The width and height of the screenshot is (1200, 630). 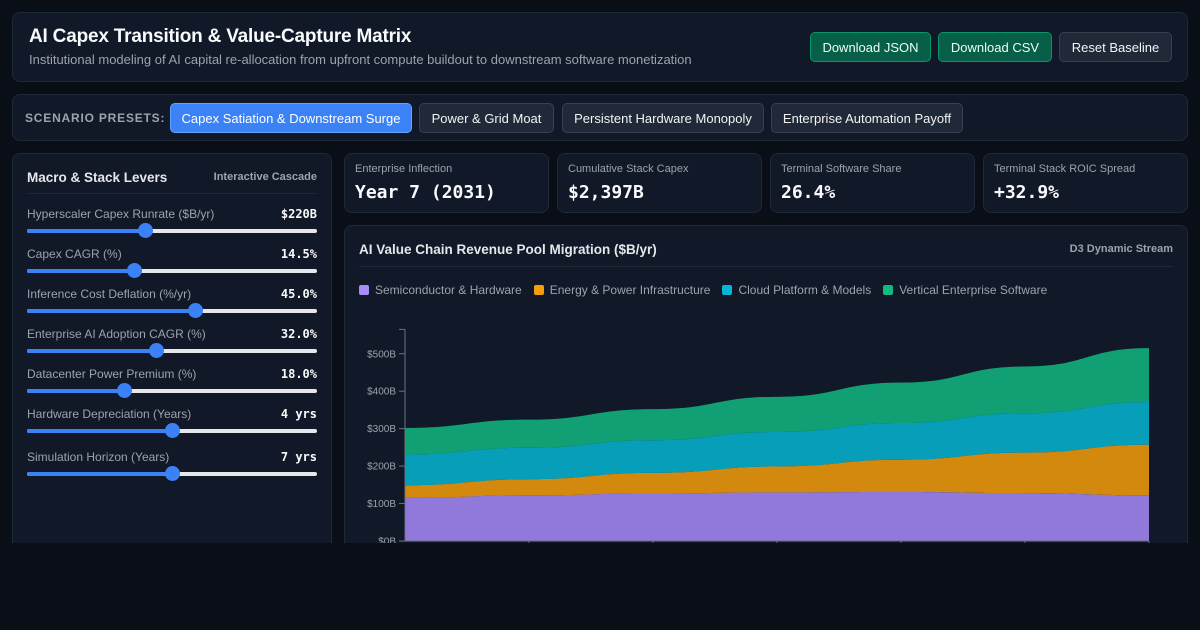 What do you see at coordinates (448, 290) in the screenshot?
I see `legend-label: Semiconductor & Hardware` at bounding box center [448, 290].